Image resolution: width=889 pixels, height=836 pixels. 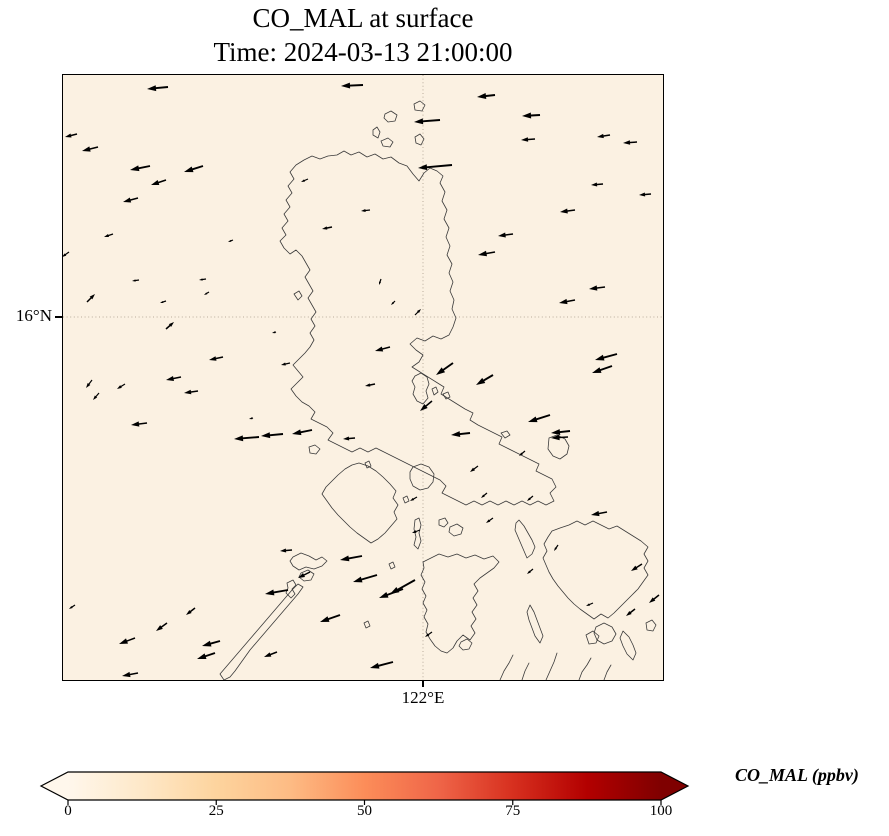 What do you see at coordinates (797, 775) in the screenshot?
I see `colorbar-title: CO_MAL (ppbv)` at bounding box center [797, 775].